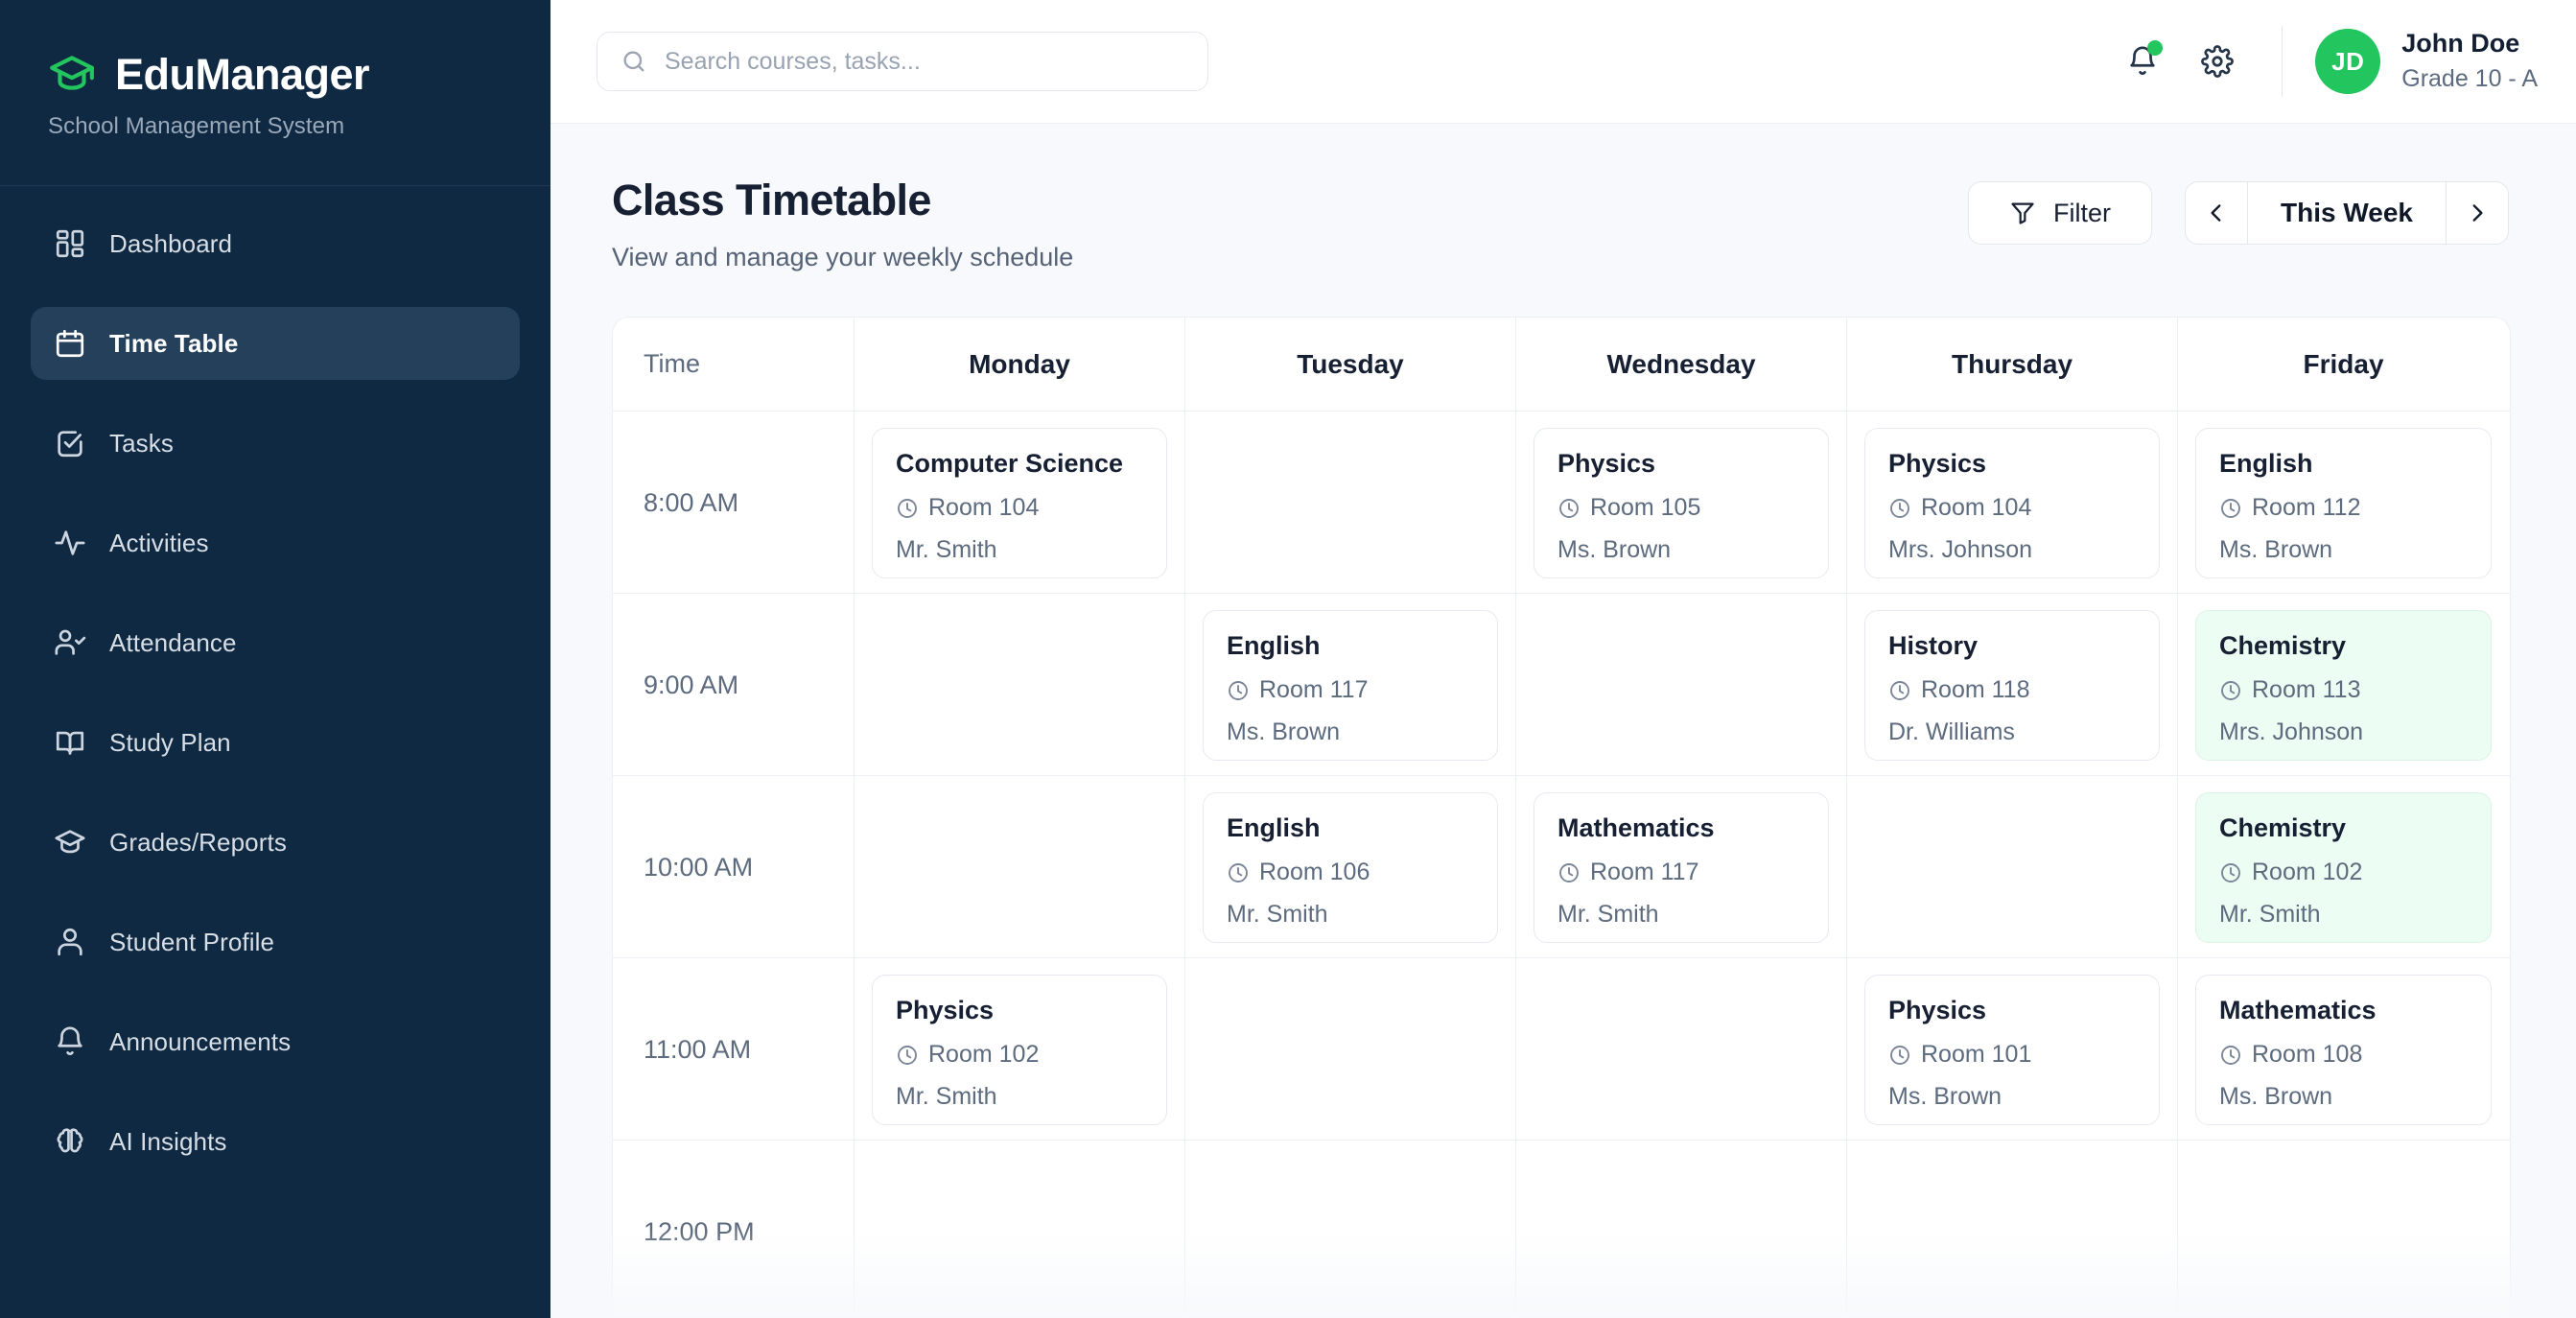 The height and width of the screenshot is (1318, 2576). I want to click on topbar-separator, so click(2282, 61).